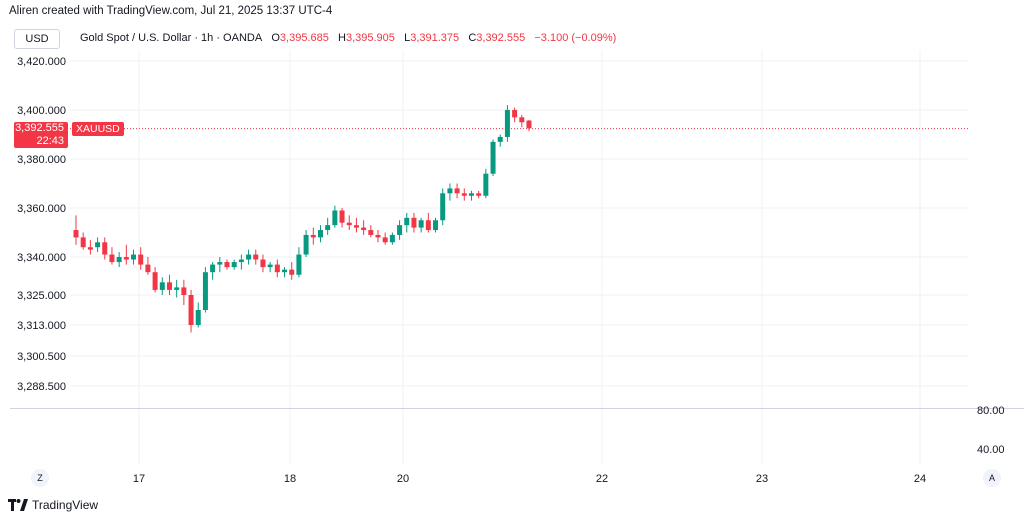 The width and height of the screenshot is (1024, 521). I want to click on symbol-tag: XAUUSD, so click(98, 129).